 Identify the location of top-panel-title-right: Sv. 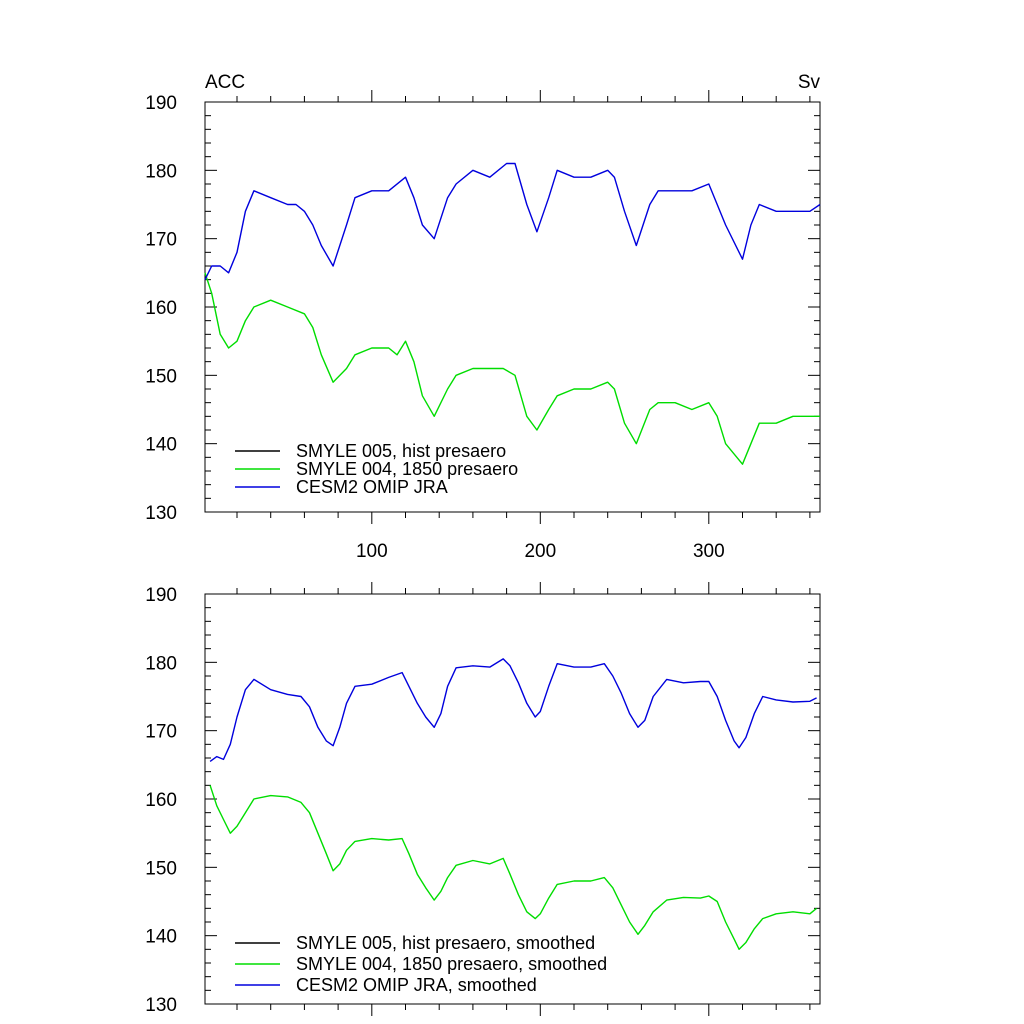
(809, 82).